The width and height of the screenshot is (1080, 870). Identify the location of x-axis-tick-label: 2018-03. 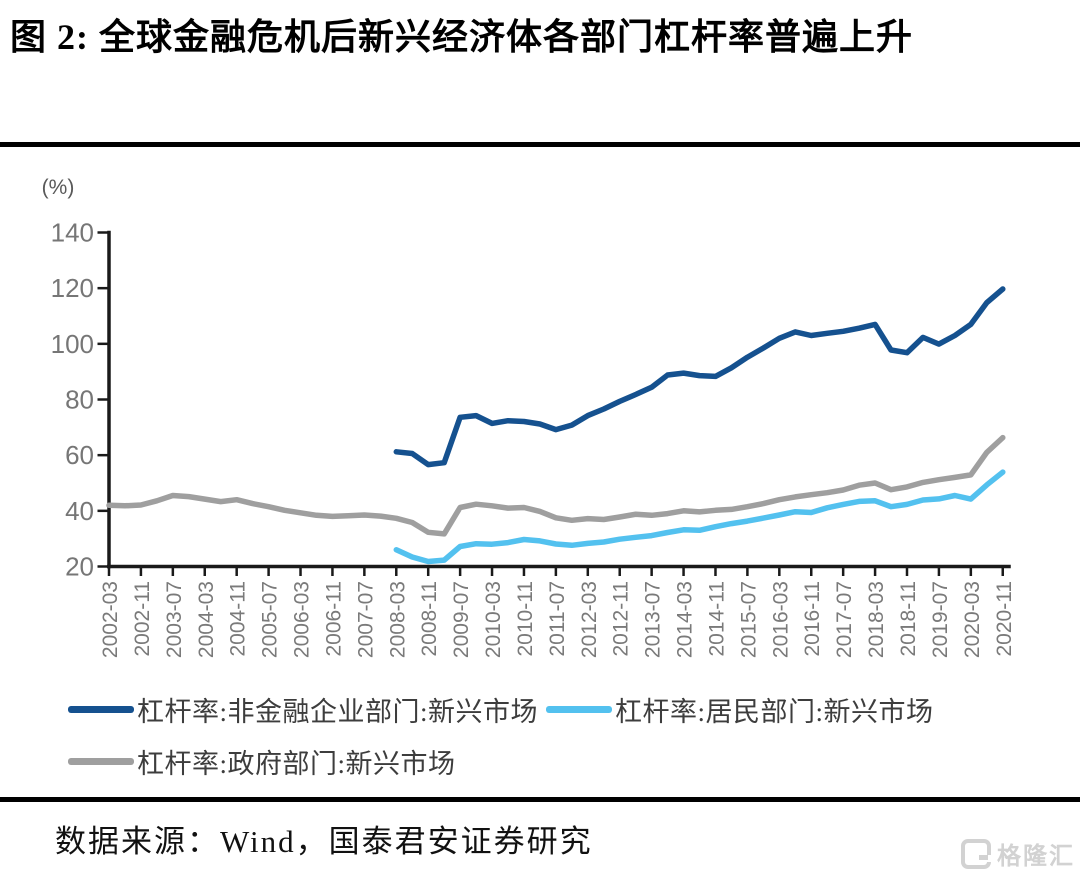
(876, 619).